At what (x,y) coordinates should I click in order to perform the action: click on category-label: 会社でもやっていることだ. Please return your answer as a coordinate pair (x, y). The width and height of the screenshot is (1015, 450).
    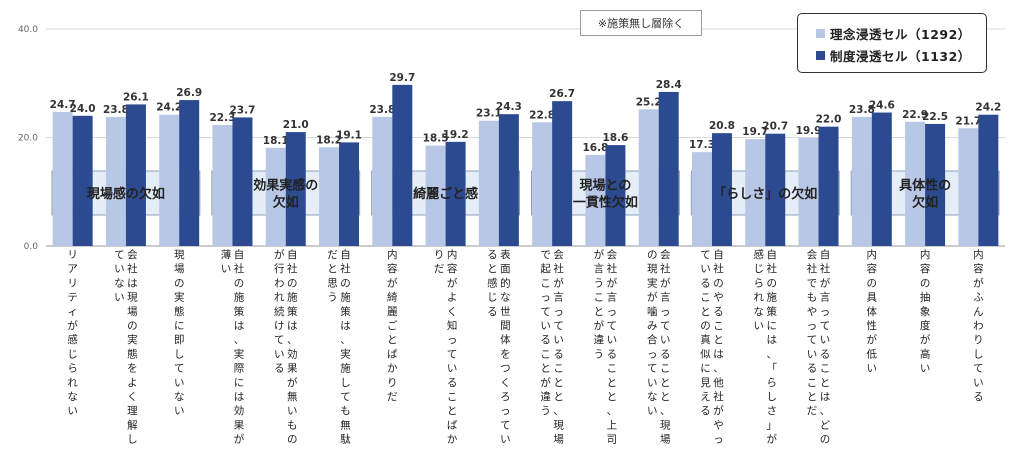
    Looking at the image, I should click on (812, 332).